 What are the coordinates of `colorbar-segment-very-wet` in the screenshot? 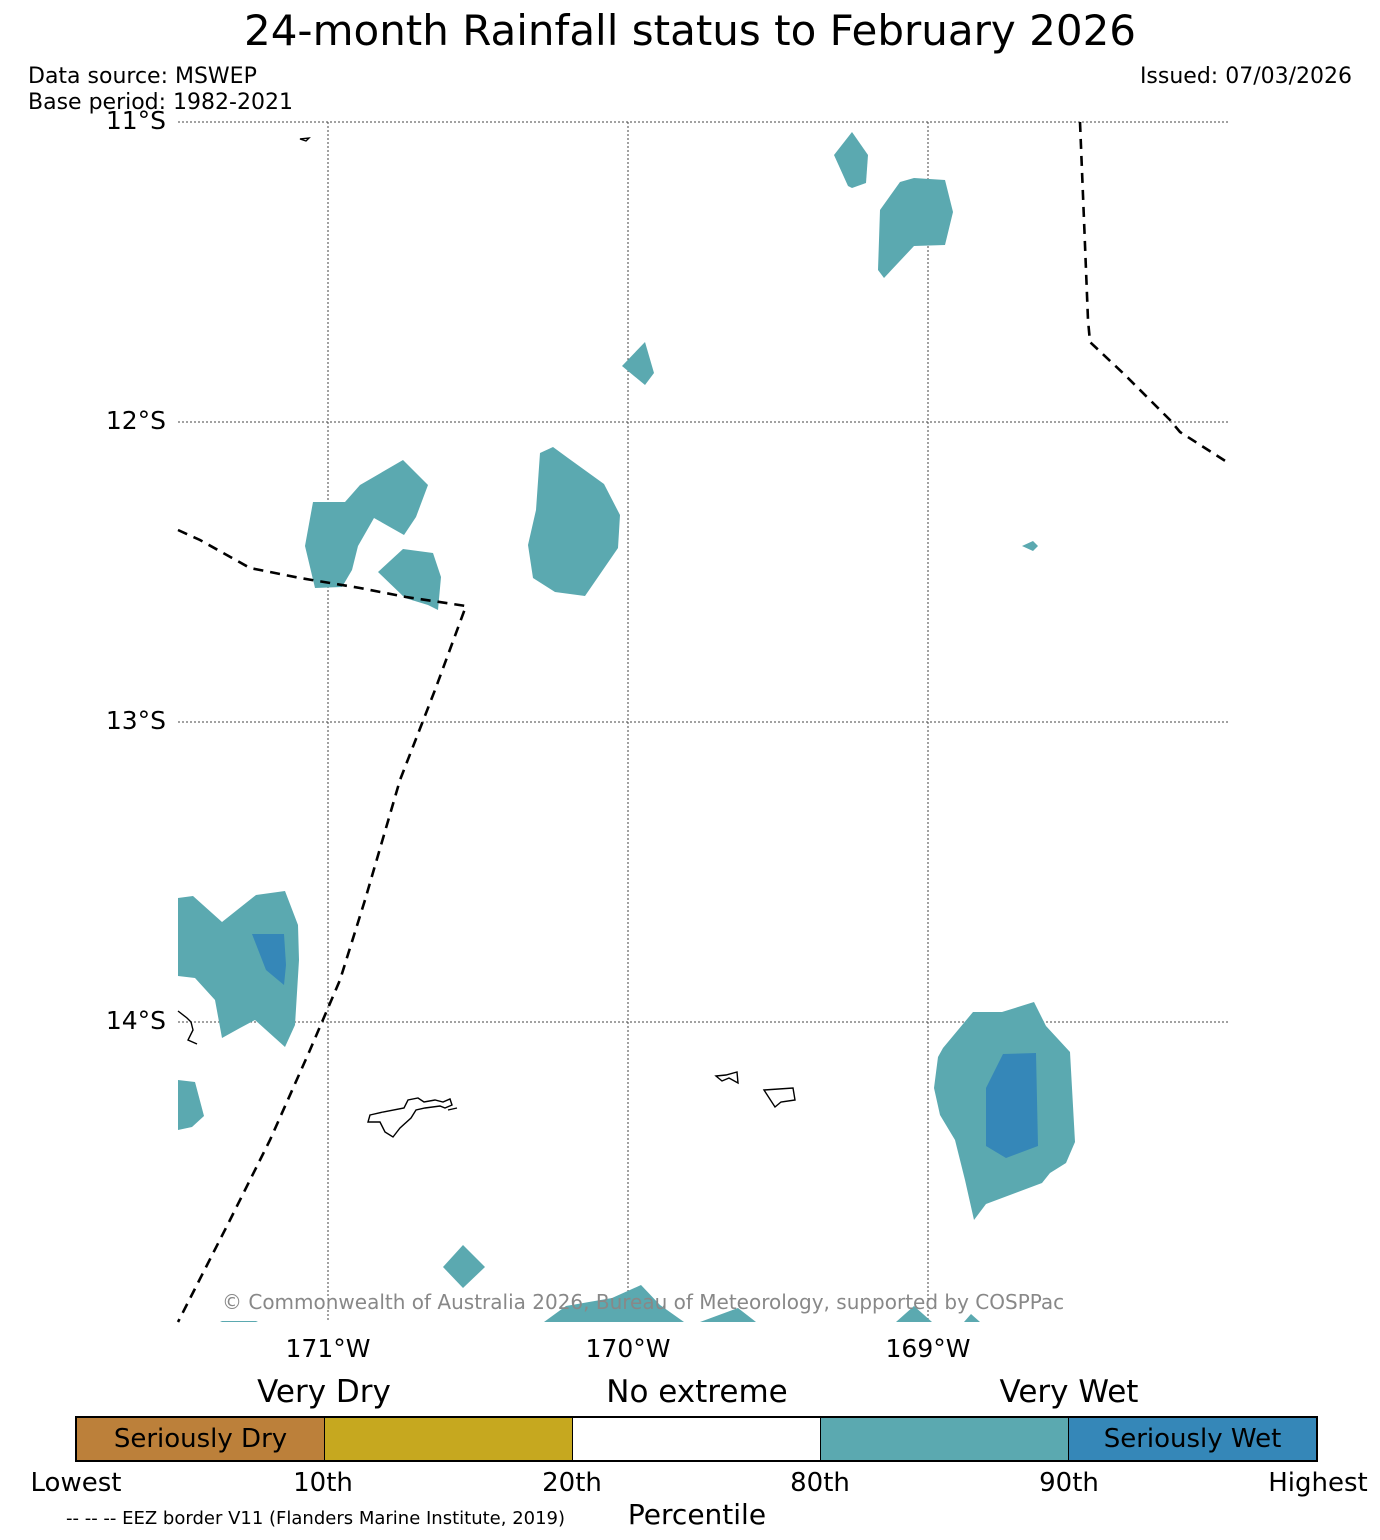 It's located at (945, 1439).